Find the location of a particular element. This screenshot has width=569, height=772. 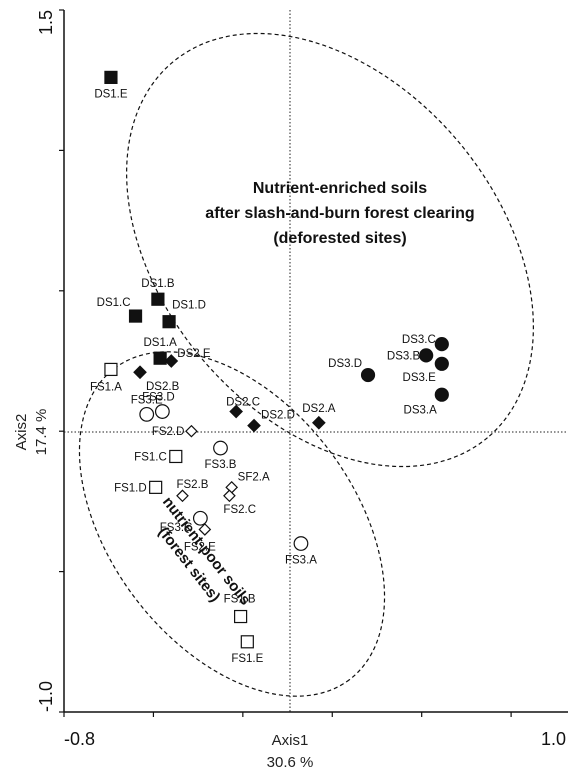

point-ds3-e is located at coordinates (441, 363).